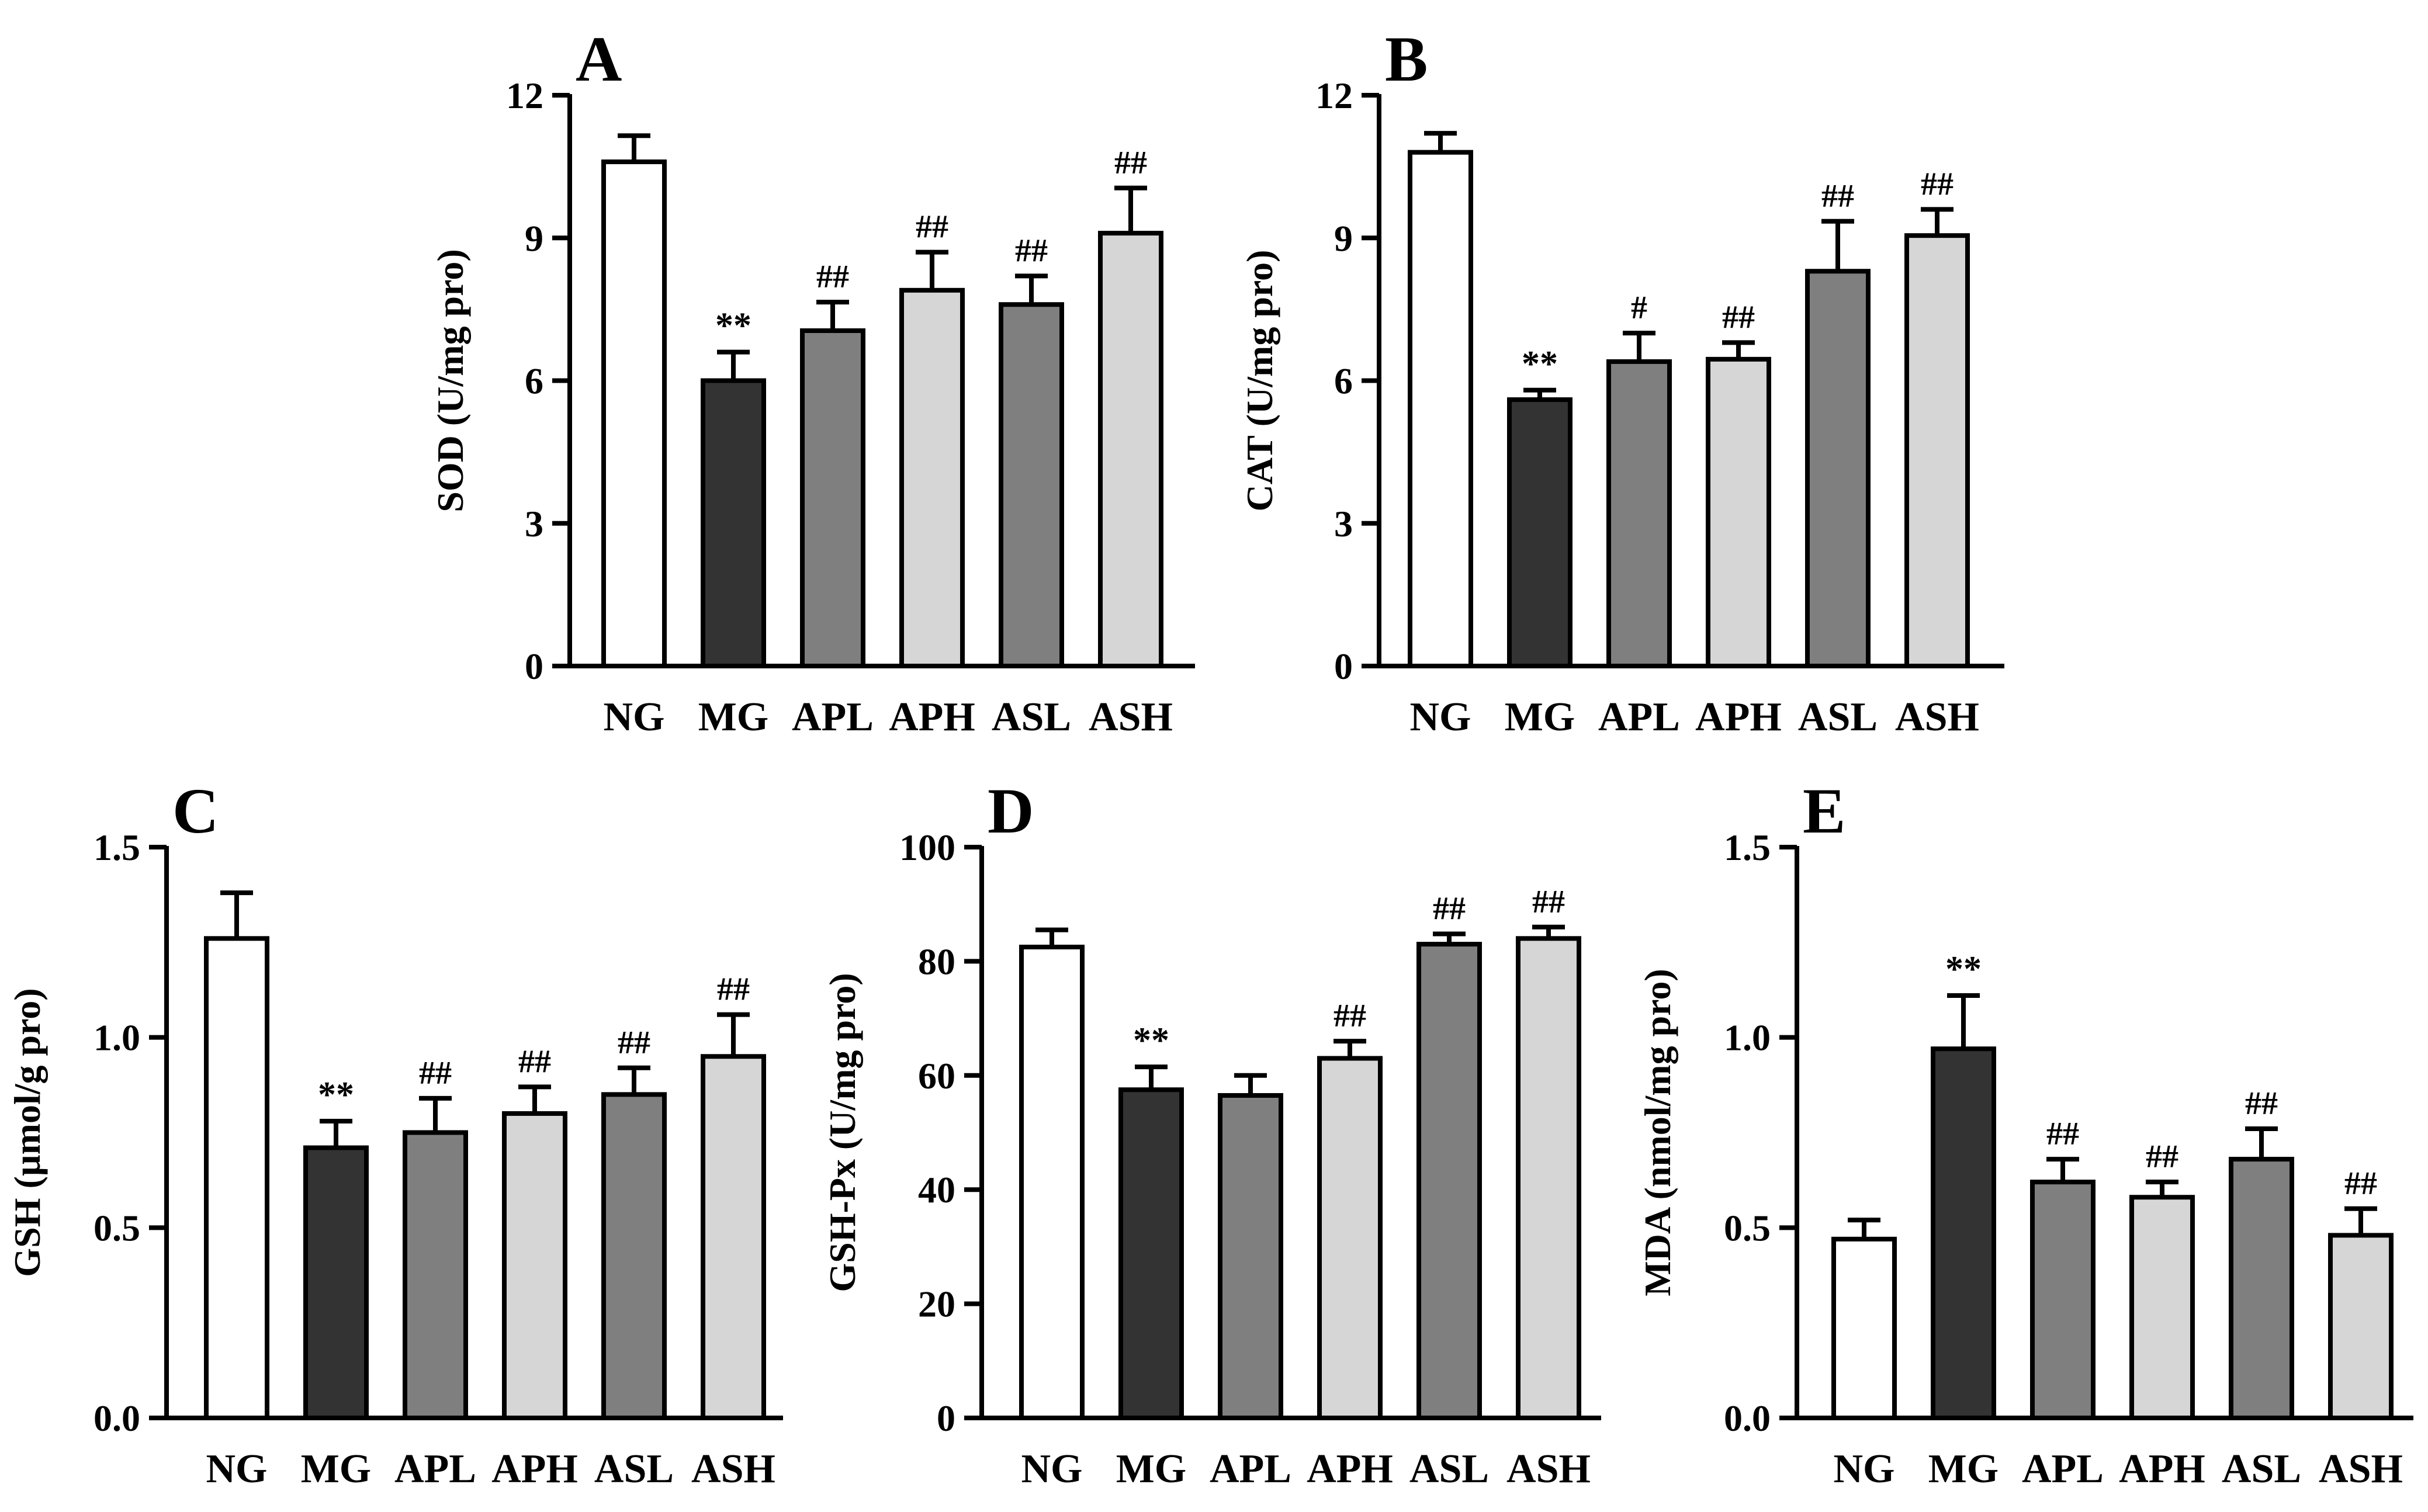 Image resolution: width=2428 pixels, height=1512 pixels. What do you see at coordinates (927, 847) in the screenshot?
I see `y-tick-label: 100` at bounding box center [927, 847].